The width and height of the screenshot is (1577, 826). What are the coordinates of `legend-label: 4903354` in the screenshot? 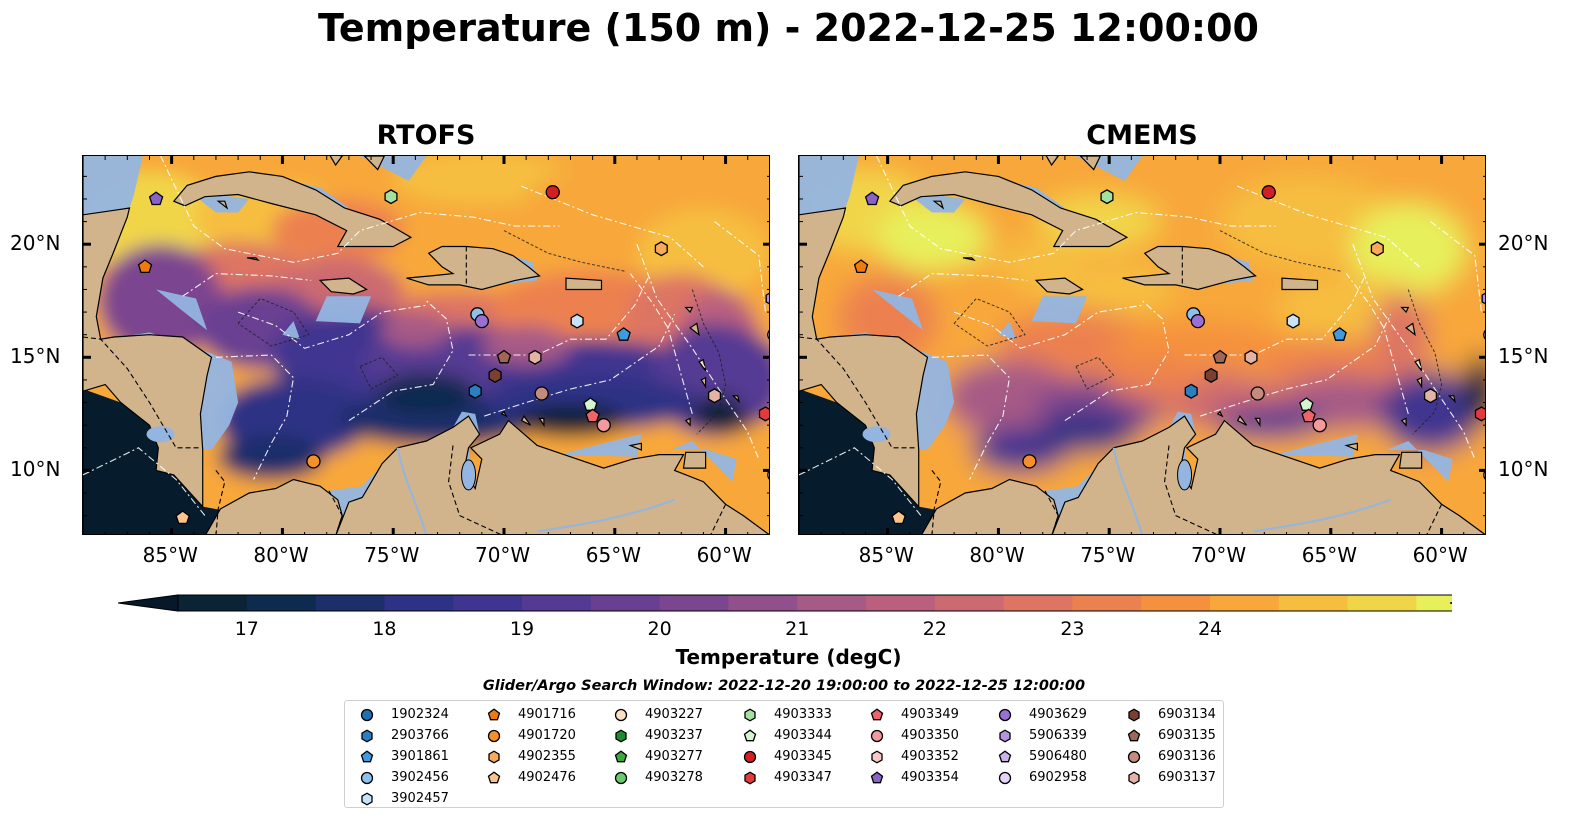 It's located at (930, 777).